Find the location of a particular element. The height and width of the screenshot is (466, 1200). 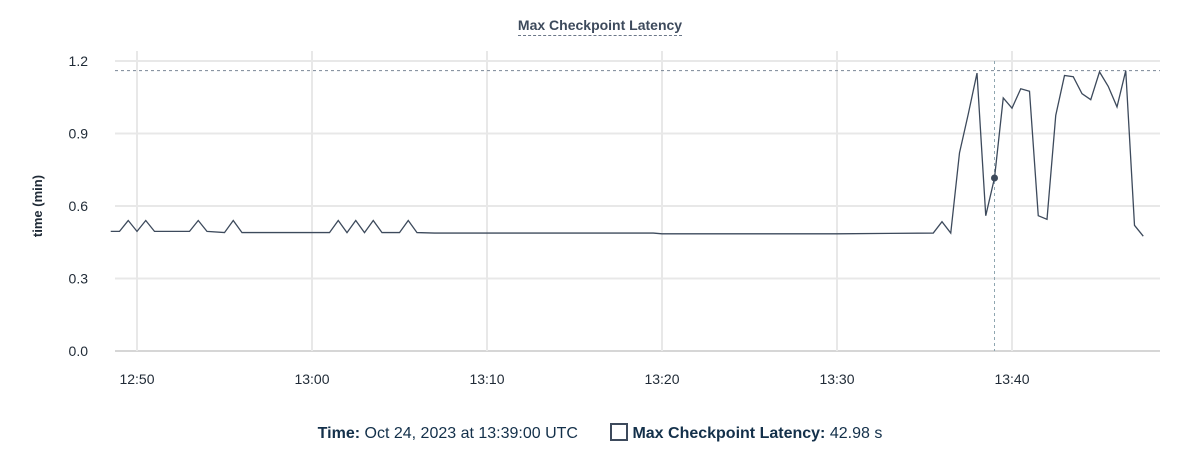

series-label: Max Checkpoint Latency: is located at coordinates (729, 433).